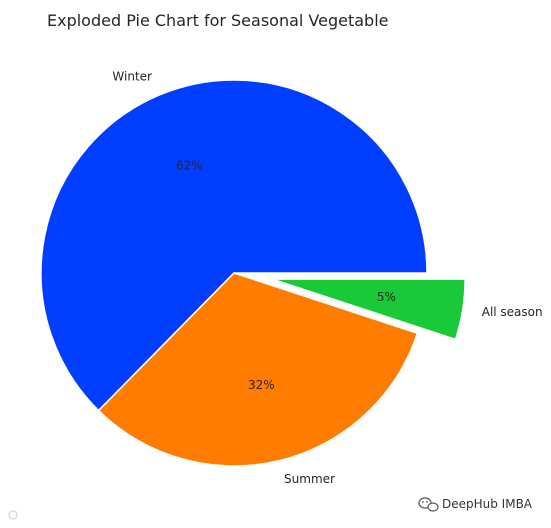 The image size is (551, 528). I want to click on watermark-left, so click(13, 515).